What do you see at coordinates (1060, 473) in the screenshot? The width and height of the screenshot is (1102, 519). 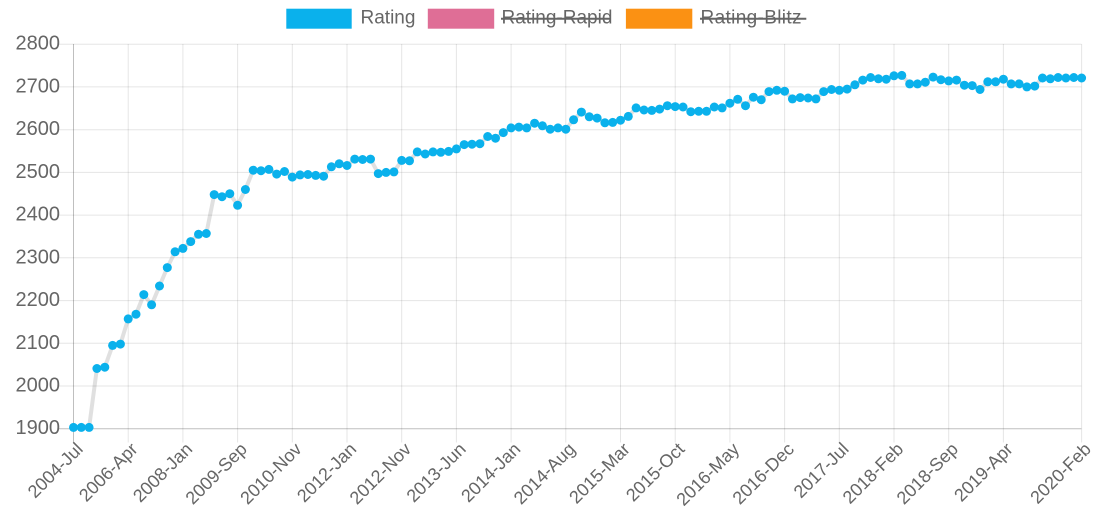 I see `svg-text: 2020-Feb` at bounding box center [1060, 473].